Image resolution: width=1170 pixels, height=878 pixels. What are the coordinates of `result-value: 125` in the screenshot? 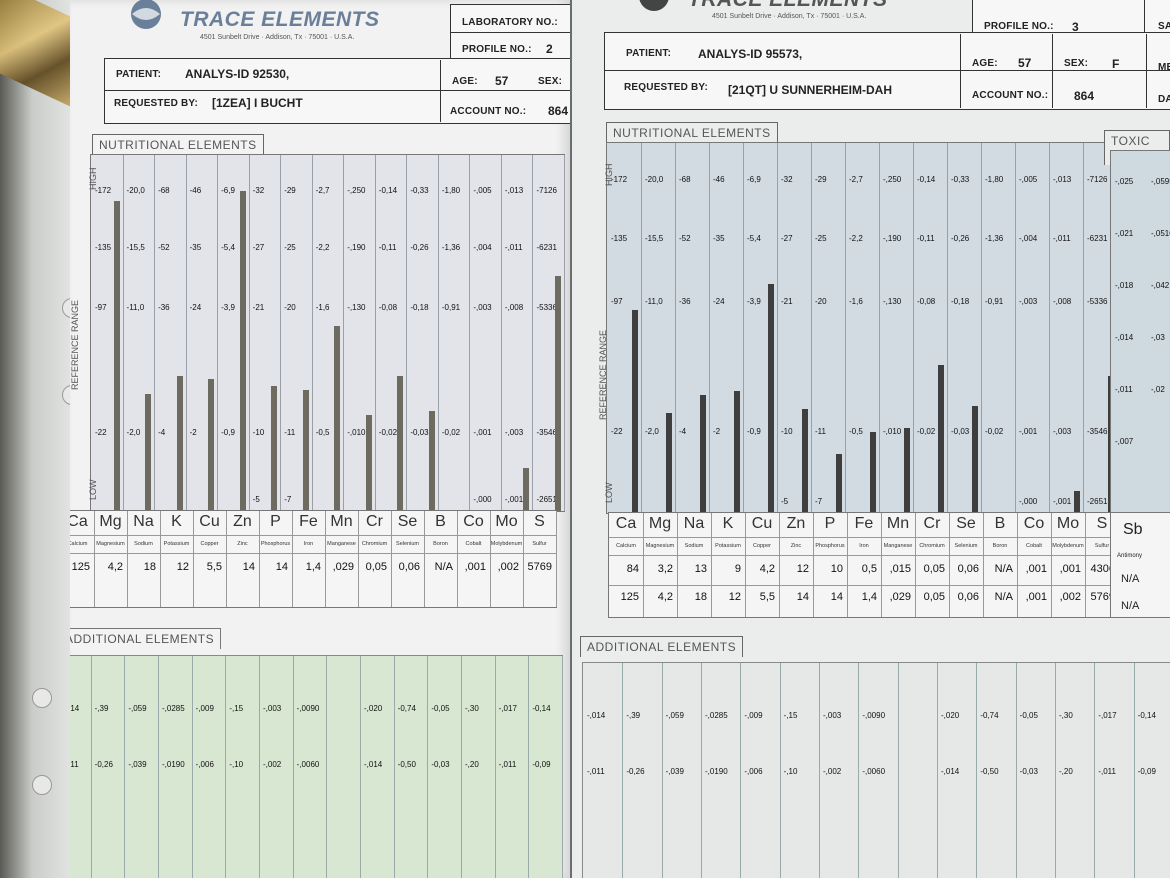 It's located at (80, 567).